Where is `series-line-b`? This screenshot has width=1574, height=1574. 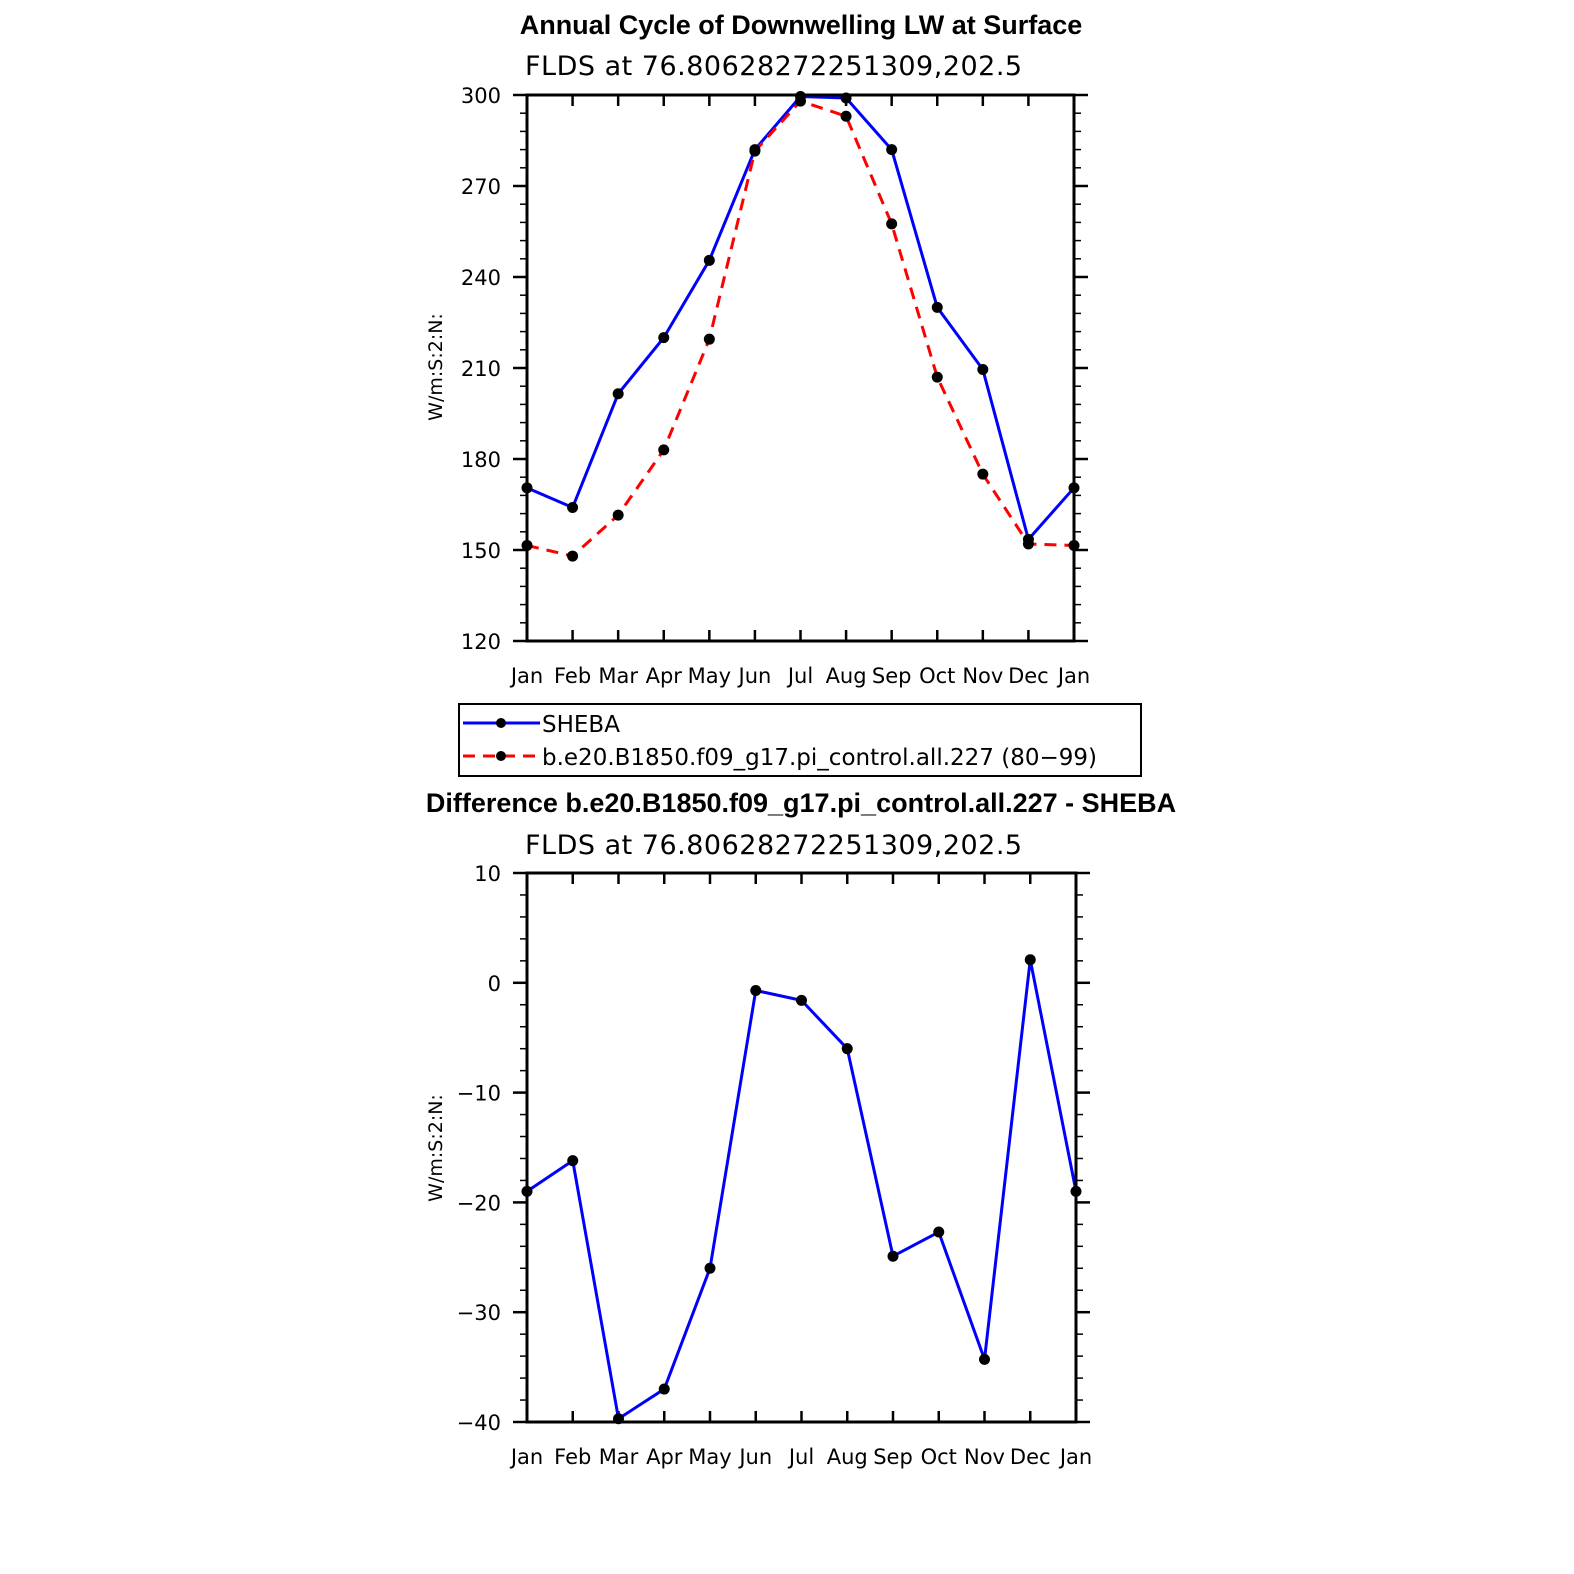 series-line-b is located at coordinates (800, 328).